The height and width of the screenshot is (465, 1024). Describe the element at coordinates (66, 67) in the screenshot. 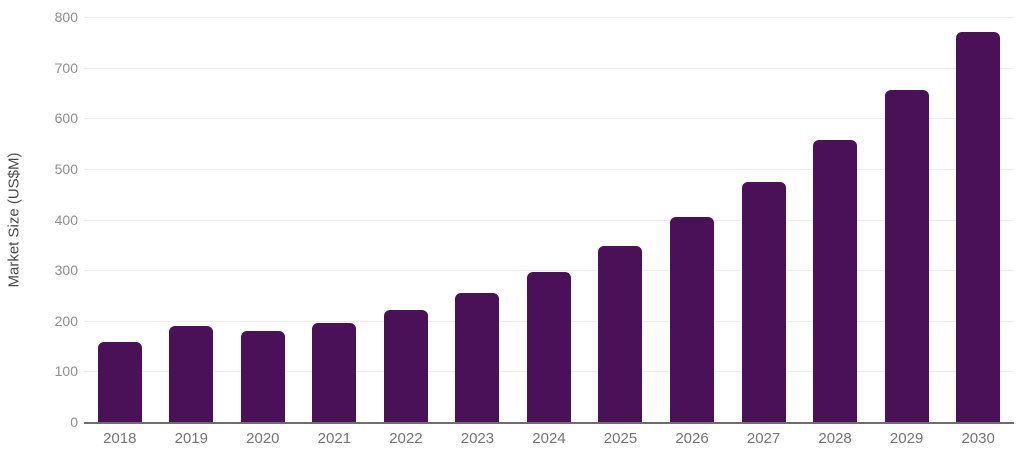

I see `y-tick-label-700: 700` at that location.